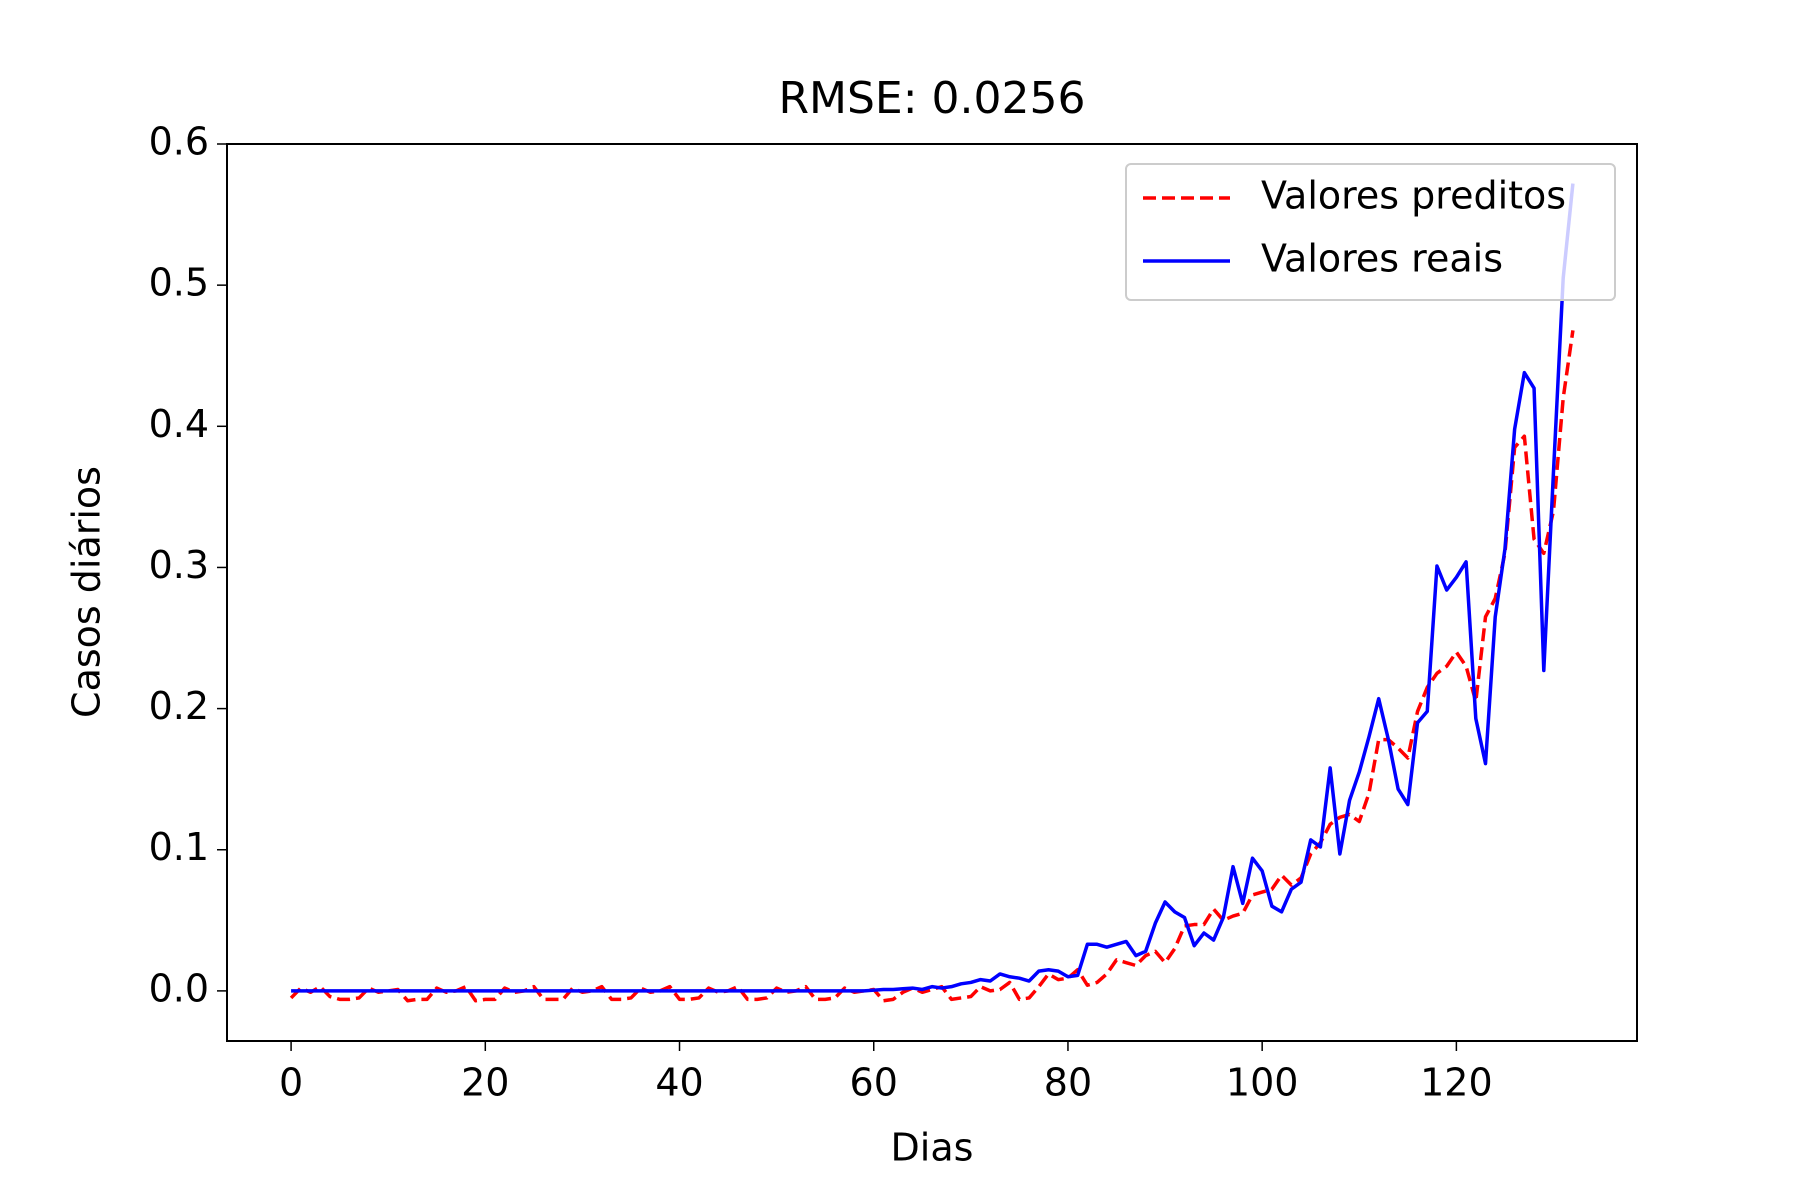 This screenshot has height=1200, width=1800. I want to click on x-tick-label: 40, so click(679, 1083).